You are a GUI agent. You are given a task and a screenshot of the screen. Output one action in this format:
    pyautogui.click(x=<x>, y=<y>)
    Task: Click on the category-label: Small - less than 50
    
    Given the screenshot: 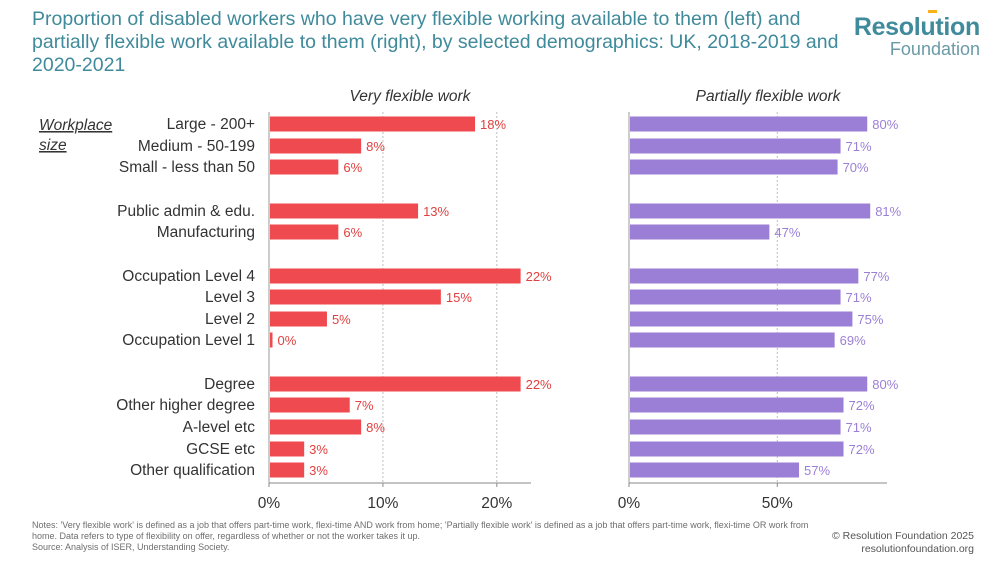 What is the action you would take?
    pyautogui.click(x=187, y=167)
    